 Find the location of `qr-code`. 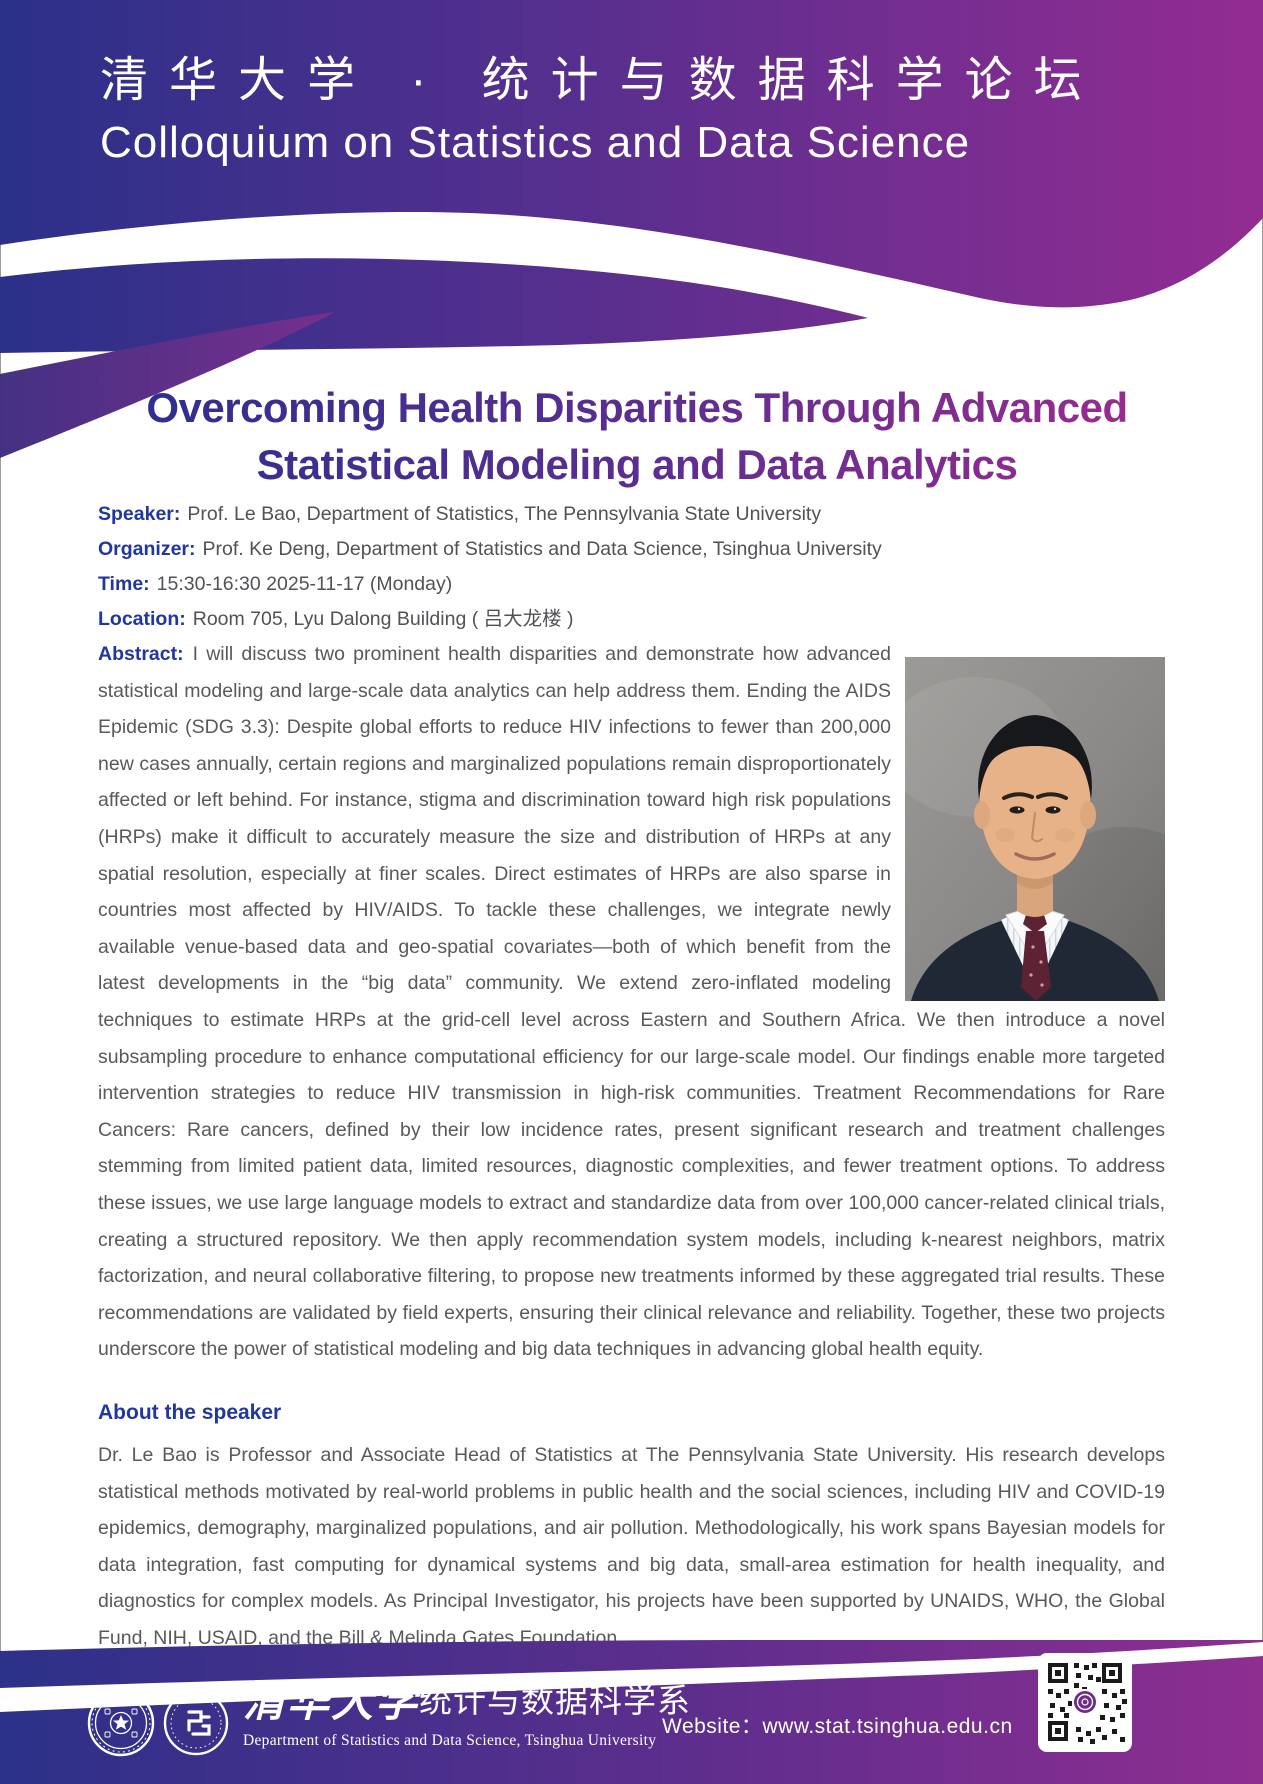

qr-code is located at coordinates (1085, 1702).